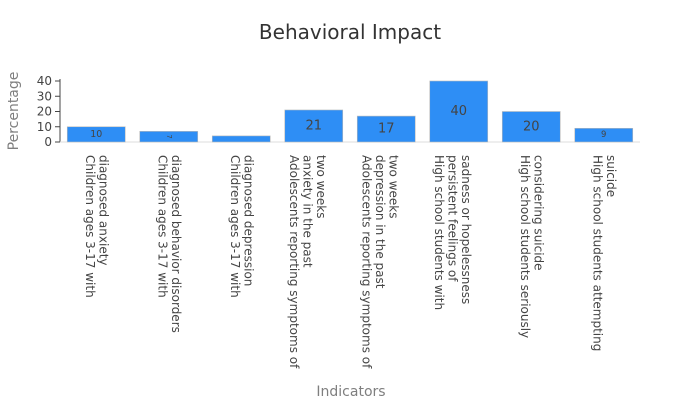  I want to click on y-tick-label: 0, so click(48, 142).